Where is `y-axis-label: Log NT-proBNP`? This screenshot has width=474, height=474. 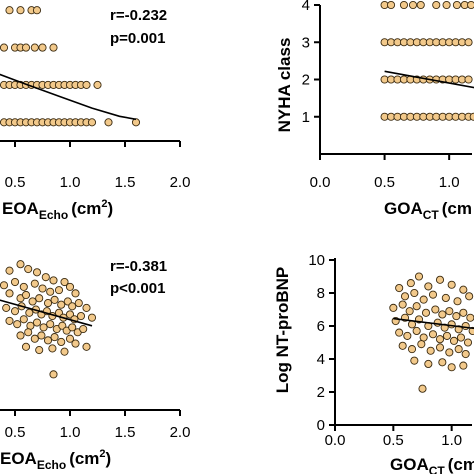
y-axis-label: Log NT-proBNP is located at coordinates (282, 330).